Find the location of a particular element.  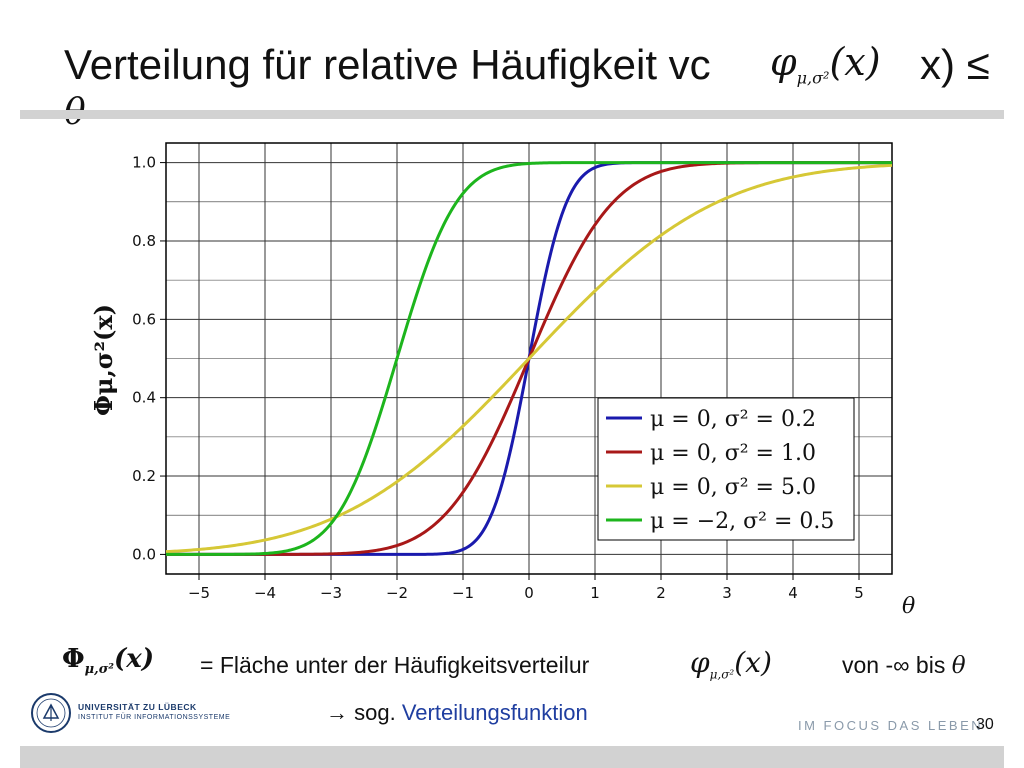

y-axis-label: Φμ,σ²(x) is located at coordinates (103, 360).